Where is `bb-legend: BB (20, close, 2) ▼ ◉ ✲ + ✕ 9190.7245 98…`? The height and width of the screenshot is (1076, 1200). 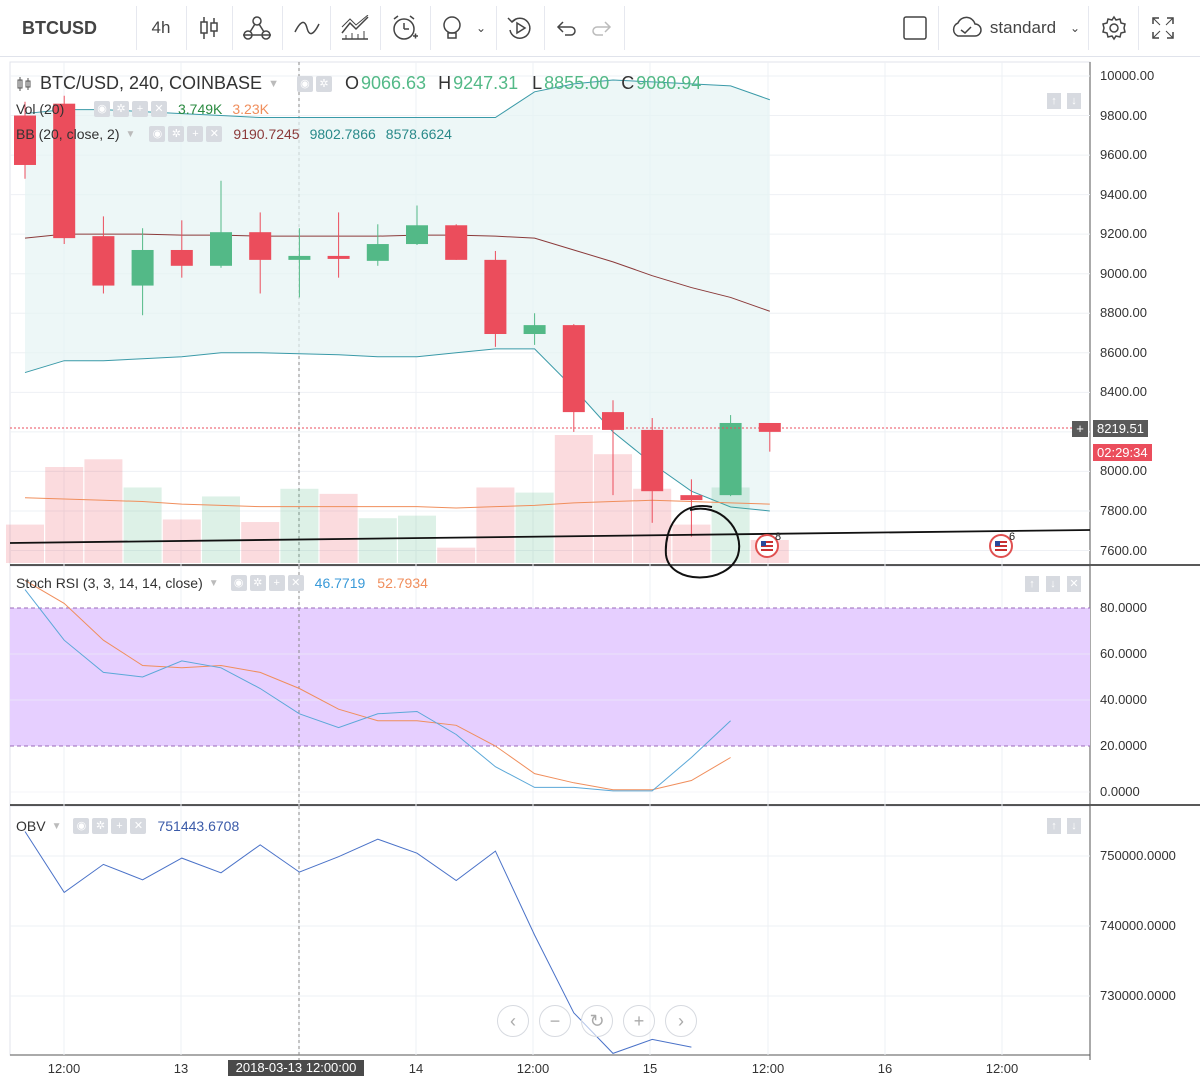 bb-legend: BB (20, close, 2) ▼ ◉ ✲ + ✕ 9190.7245 98… is located at coordinates (234, 134).